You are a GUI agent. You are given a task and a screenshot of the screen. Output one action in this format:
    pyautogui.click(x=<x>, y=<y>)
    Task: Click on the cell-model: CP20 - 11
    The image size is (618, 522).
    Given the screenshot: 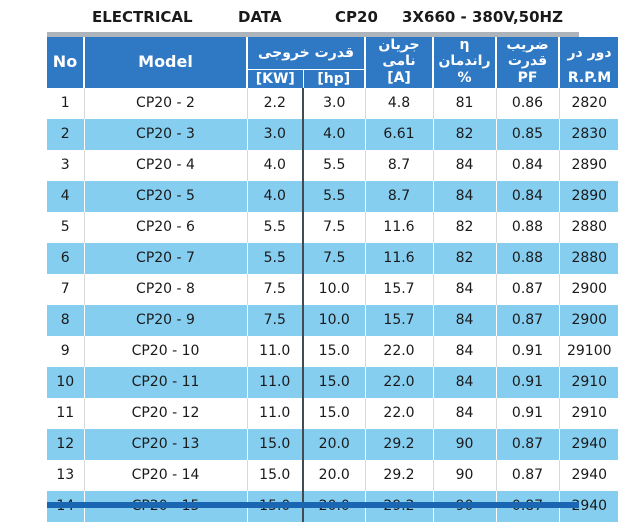 What is the action you would take?
    pyautogui.click(x=166, y=382)
    